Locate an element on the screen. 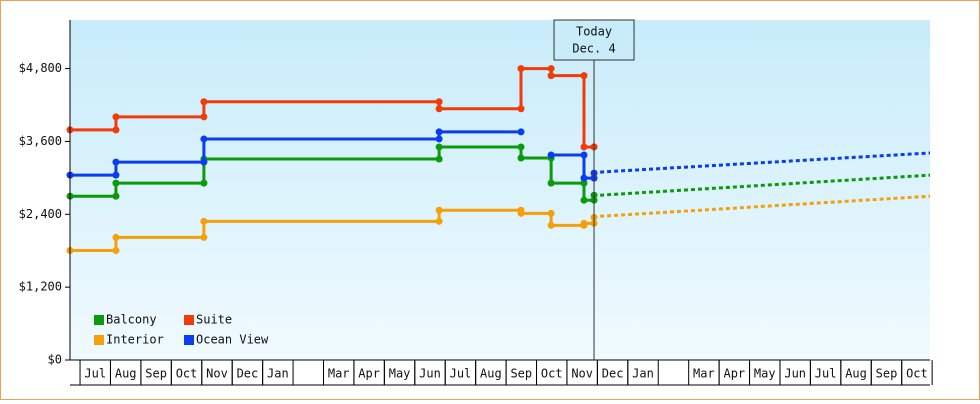 The width and height of the screenshot is (980, 404). legend-label: Suite is located at coordinates (214, 320).